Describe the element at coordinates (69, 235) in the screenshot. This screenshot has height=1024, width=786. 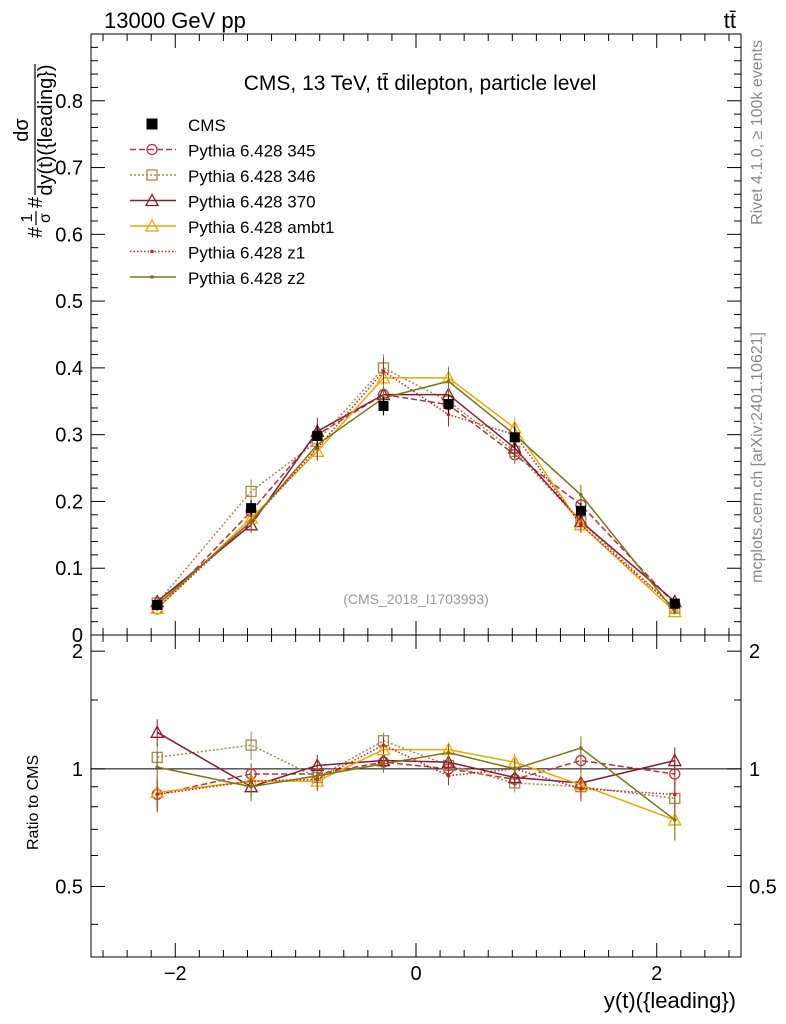
I see `main-y-tick-label: 0.6` at that location.